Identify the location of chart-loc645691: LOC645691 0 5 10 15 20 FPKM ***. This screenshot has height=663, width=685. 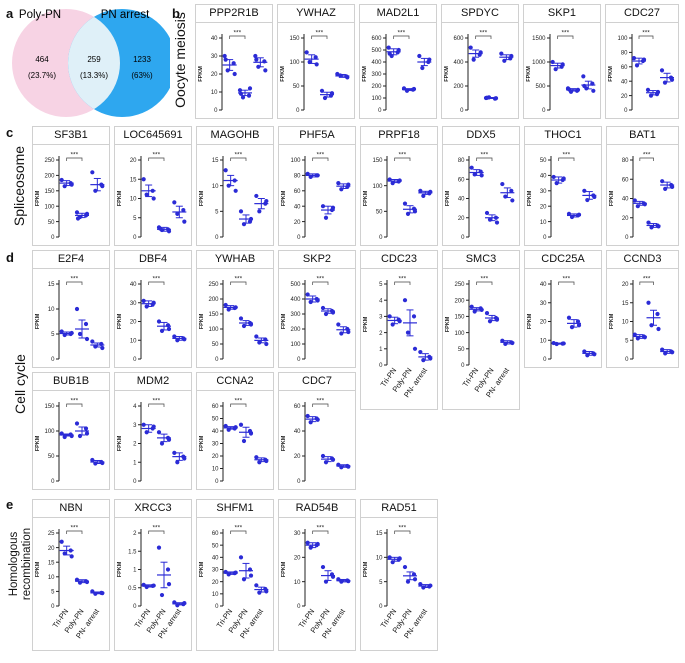
(153, 186).